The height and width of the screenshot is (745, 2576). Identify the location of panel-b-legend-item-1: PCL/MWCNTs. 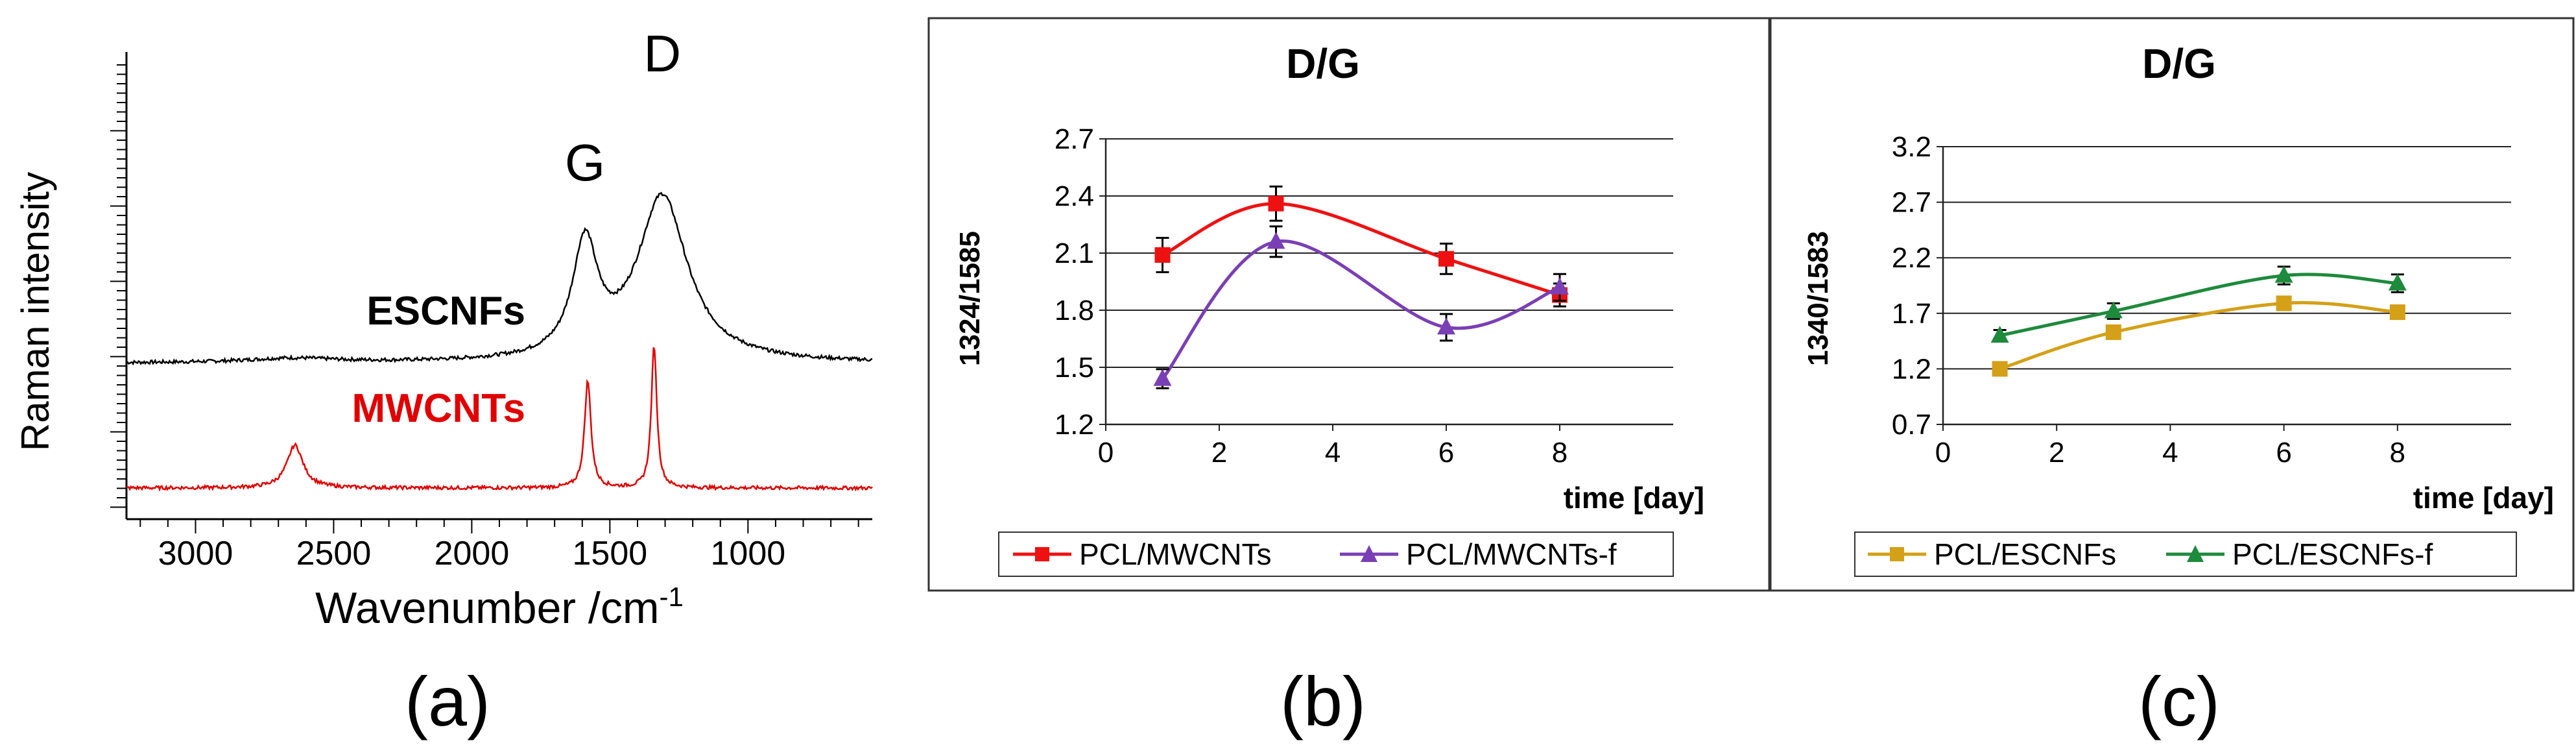
(1142, 554).